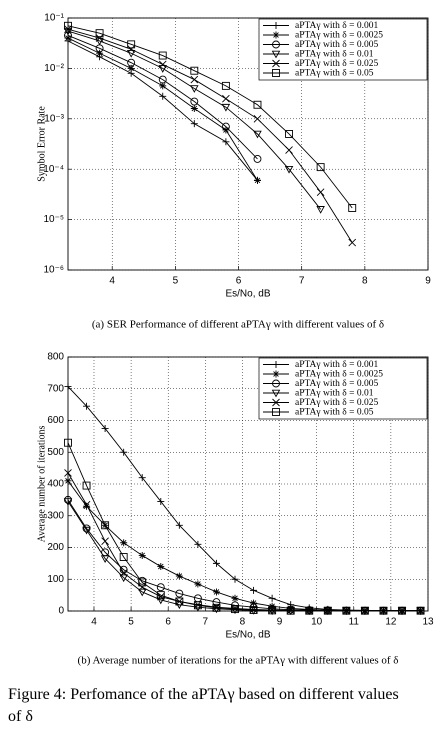 The image size is (440, 731). I want to click on y-tick-label: 10⁻⁶, so click(53, 270).